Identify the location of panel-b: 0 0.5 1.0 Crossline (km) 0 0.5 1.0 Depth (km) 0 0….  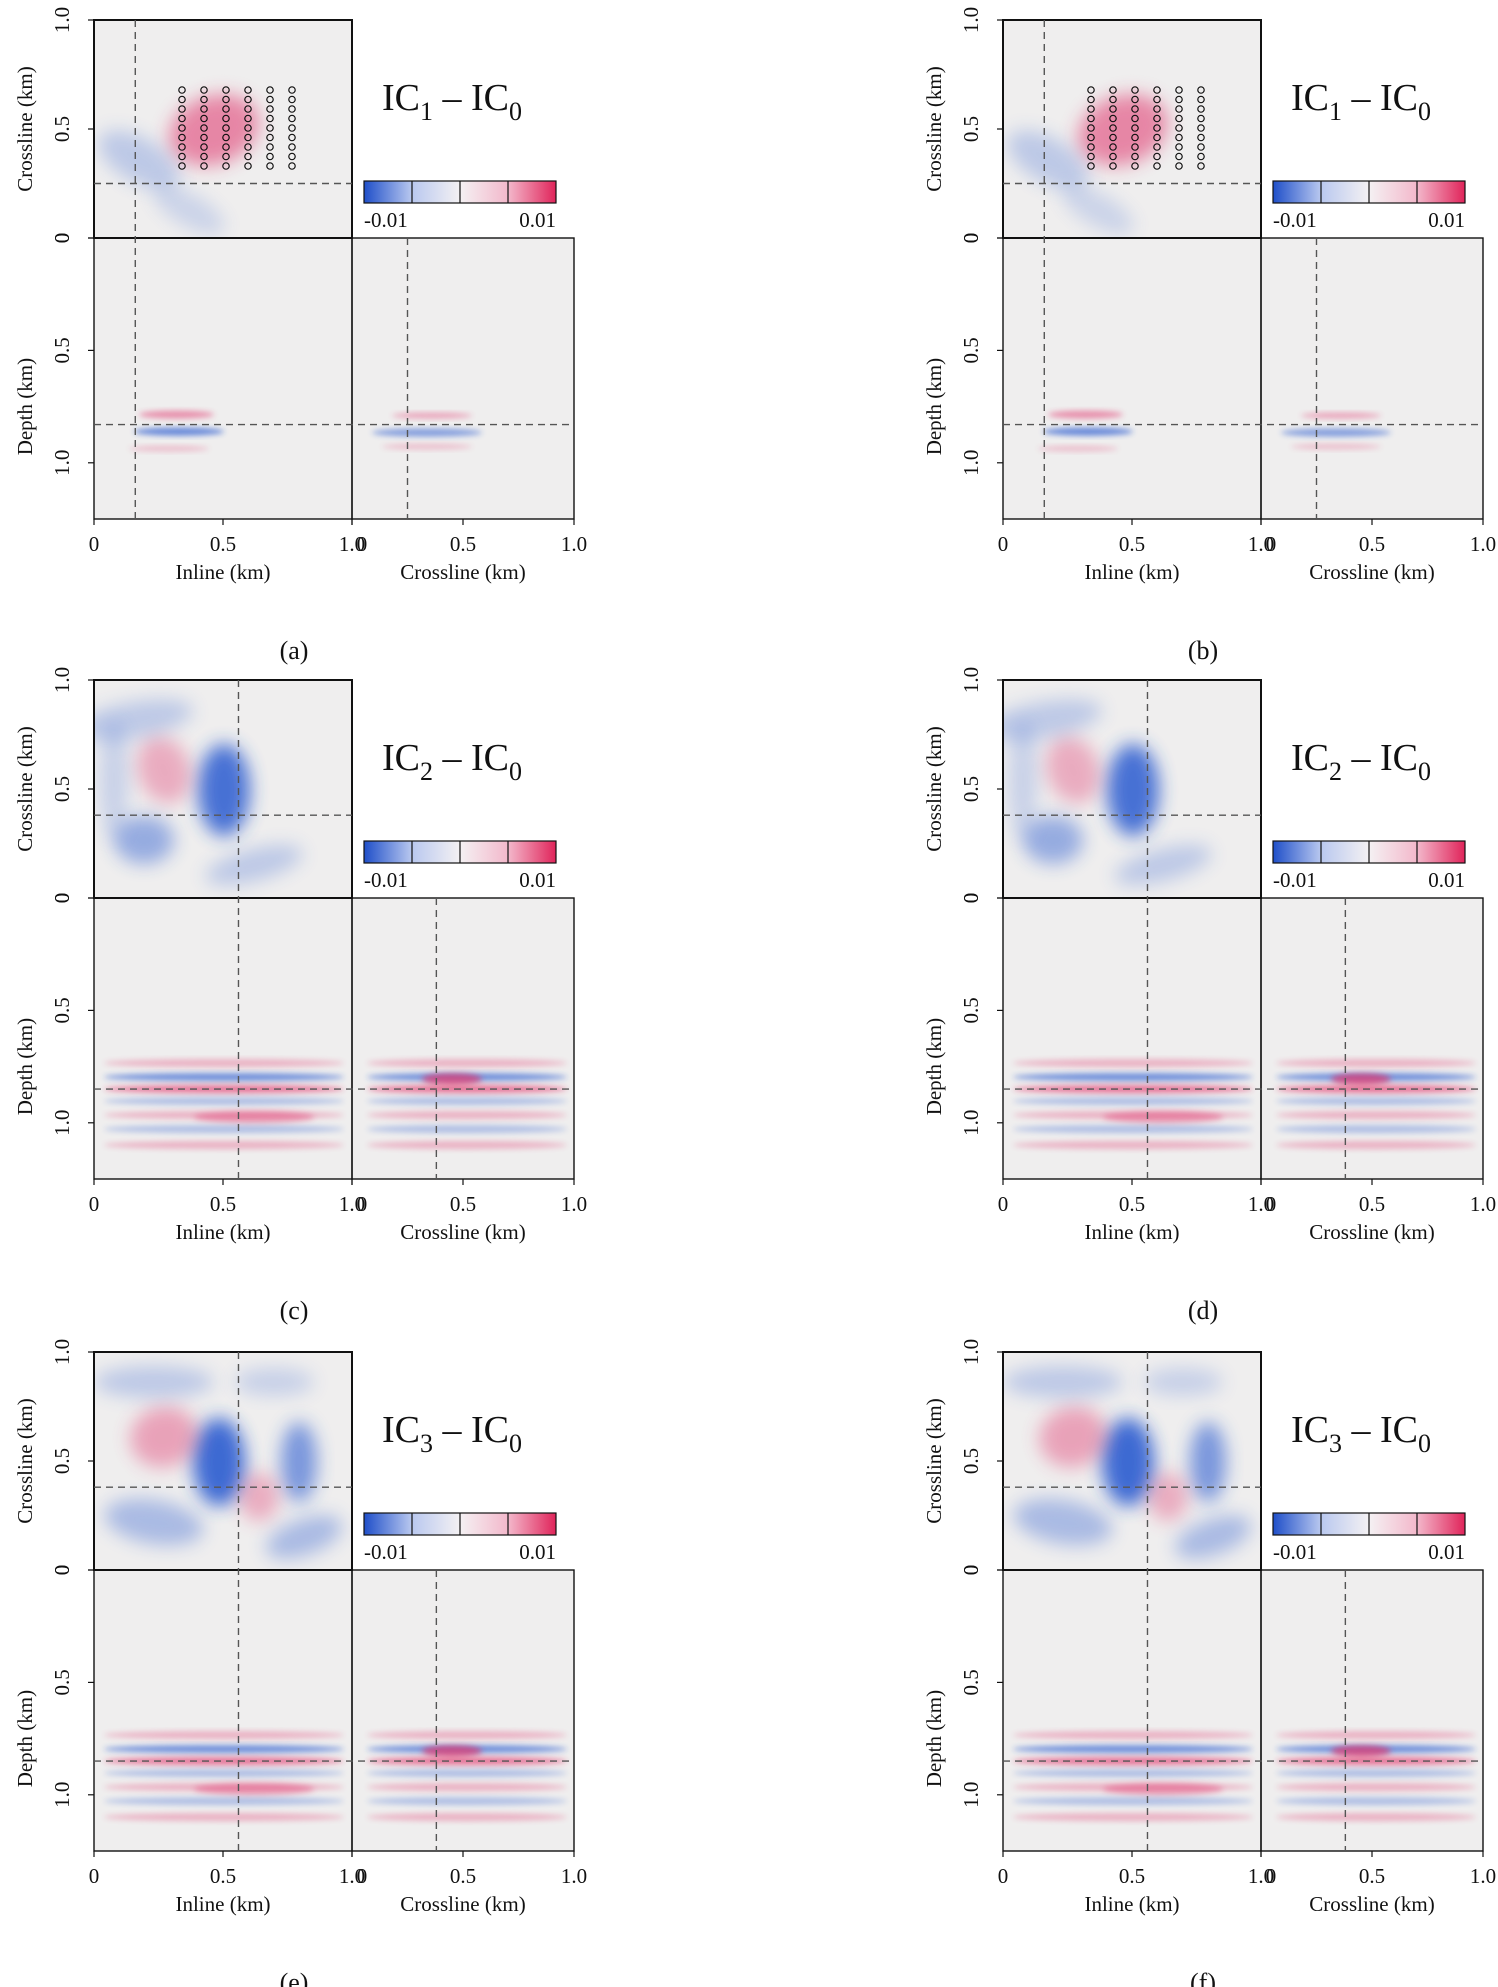
(1209, 336).